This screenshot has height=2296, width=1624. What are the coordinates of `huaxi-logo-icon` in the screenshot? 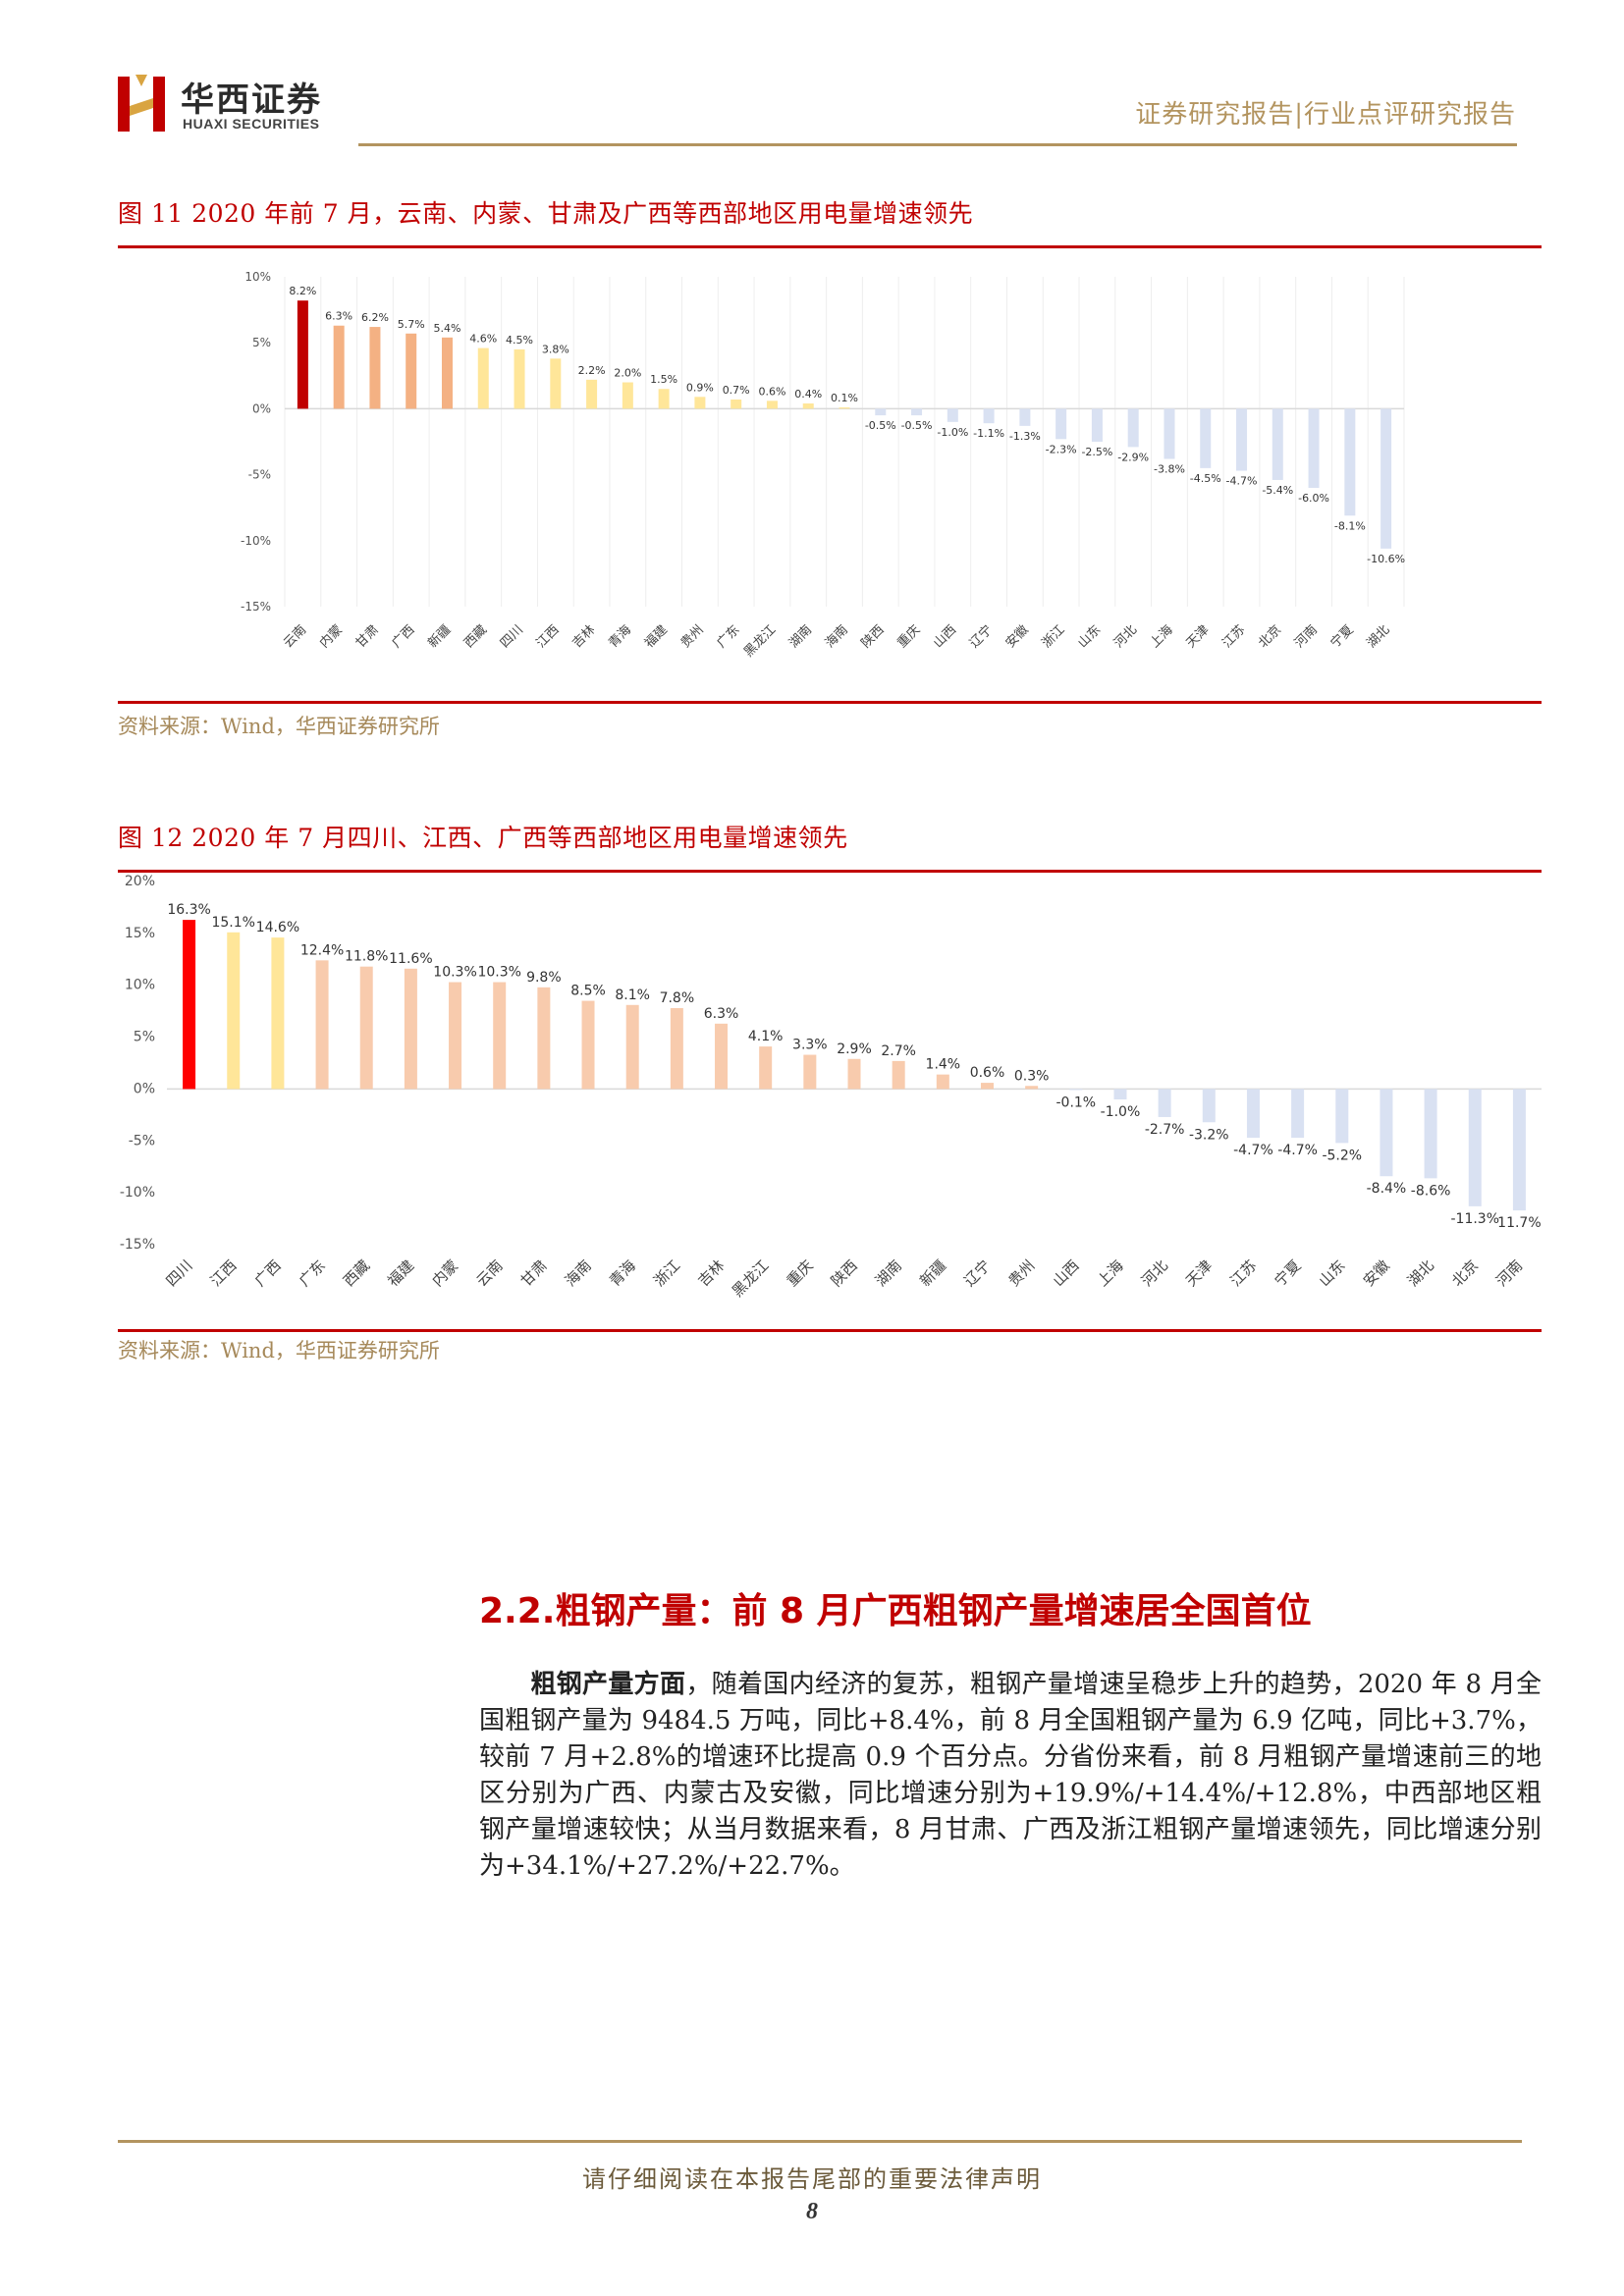 It's located at (141, 103).